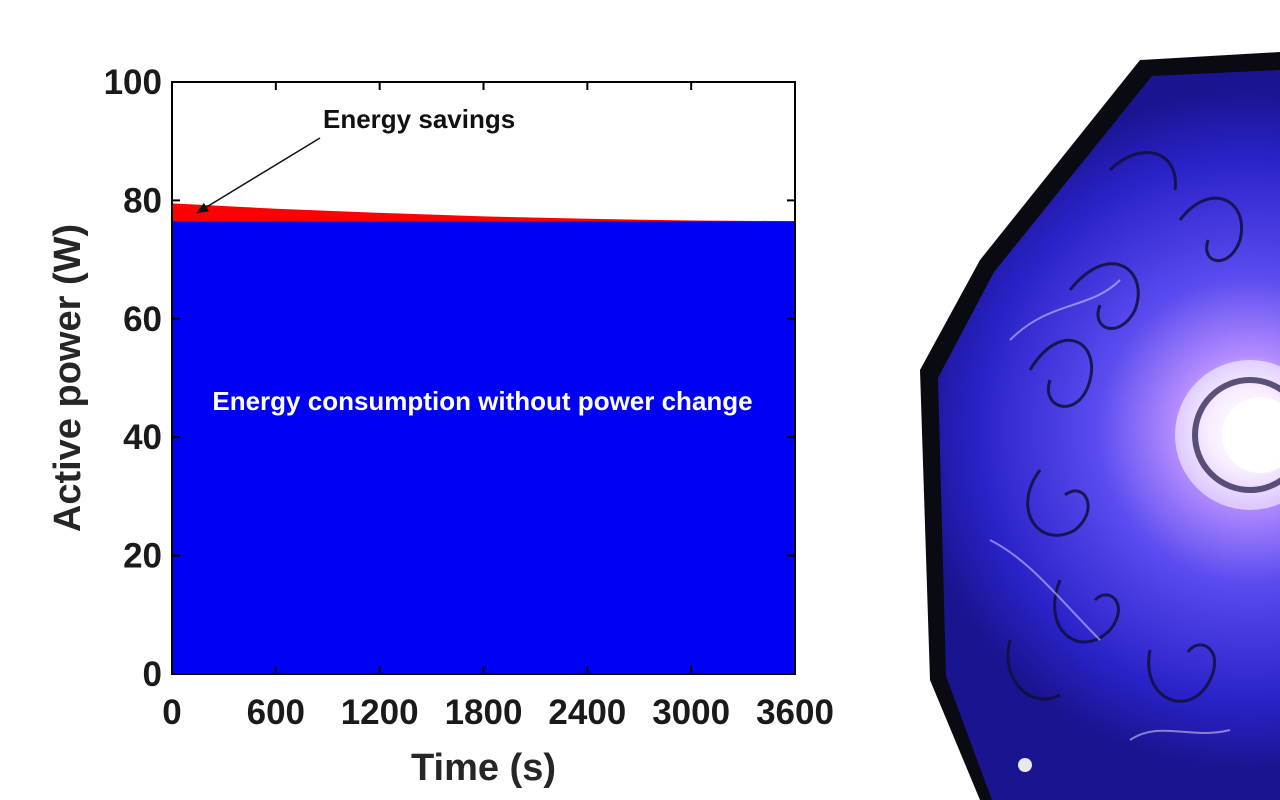 This screenshot has width=1280, height=800. What do you see at coordinates (142, 437) in the screenshot?
I see `y-tick-label: 40` at bounding box center [142, 437].